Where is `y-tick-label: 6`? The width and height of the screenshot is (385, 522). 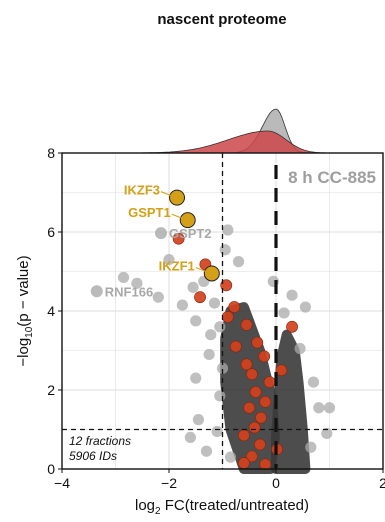 y-tick-label: 6 is located at coordinates (51, 232).